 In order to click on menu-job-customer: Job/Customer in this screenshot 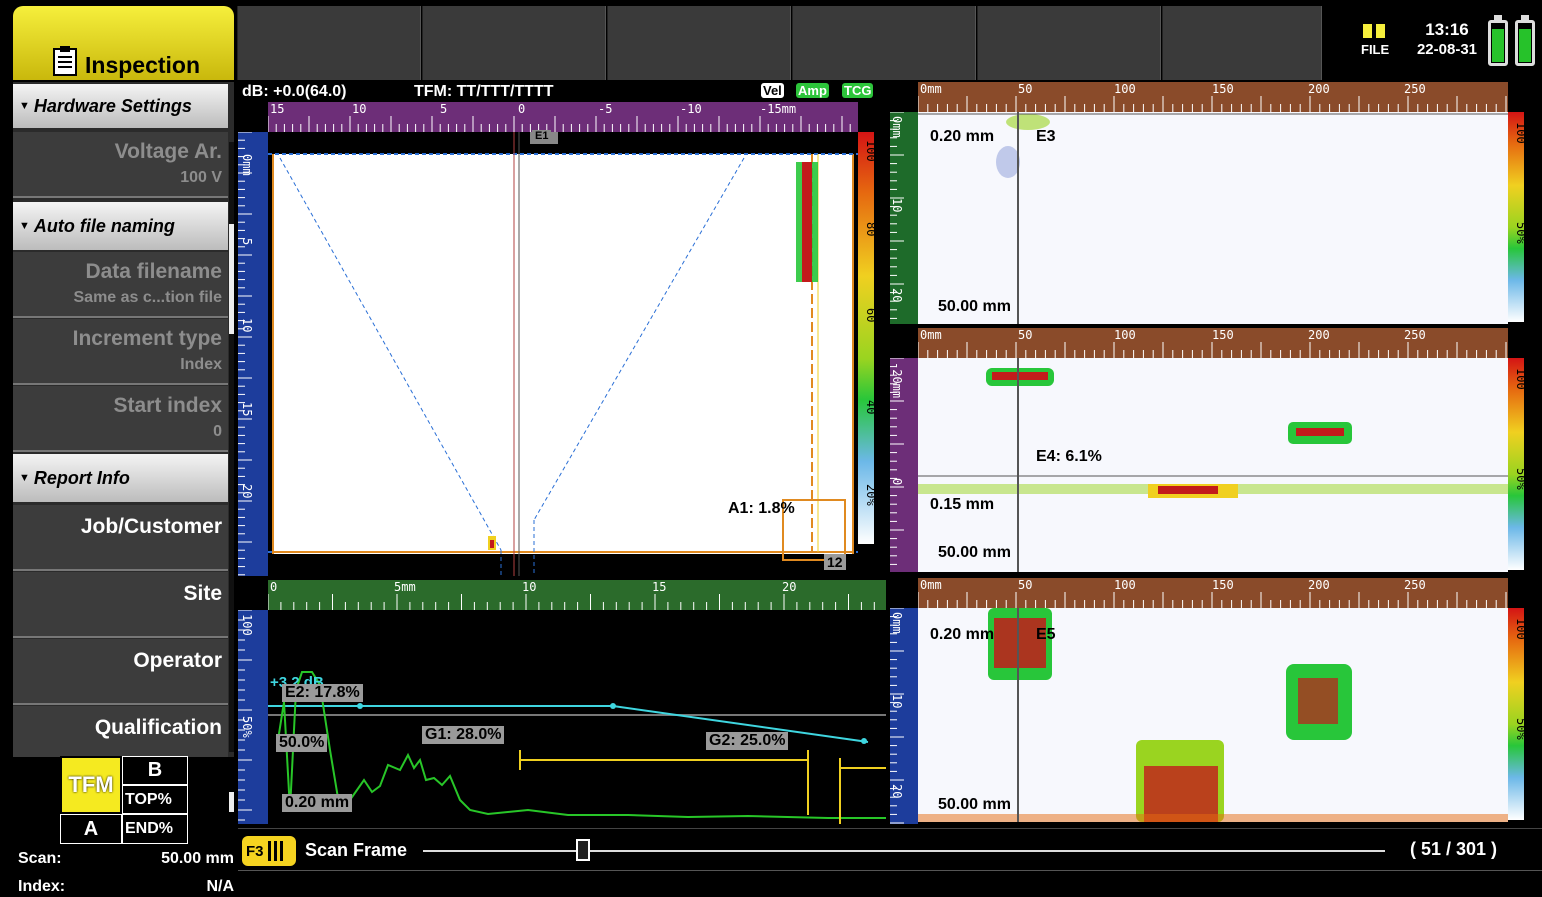, I will do `click(120, 538)`.